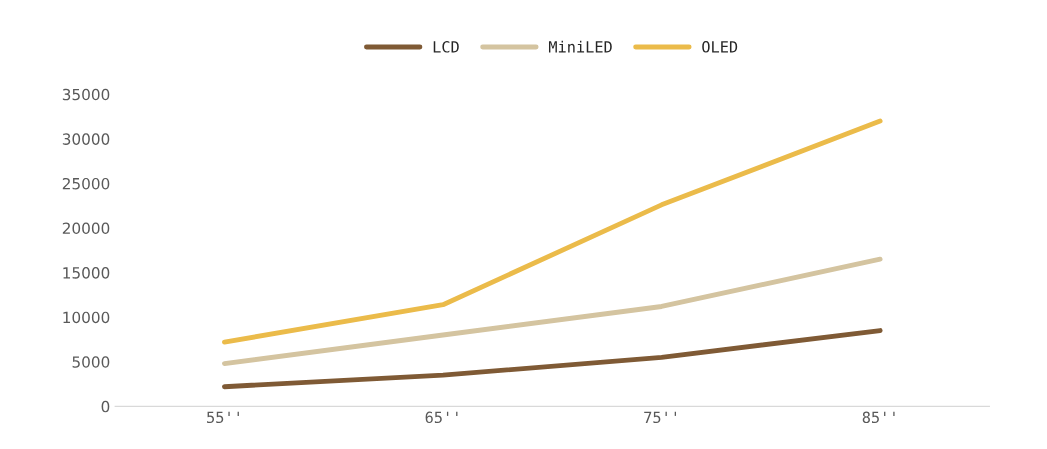  Describe the element at coordinates (441, 417) in the screenshot. I see `x-tick-label: 65''` at that location.